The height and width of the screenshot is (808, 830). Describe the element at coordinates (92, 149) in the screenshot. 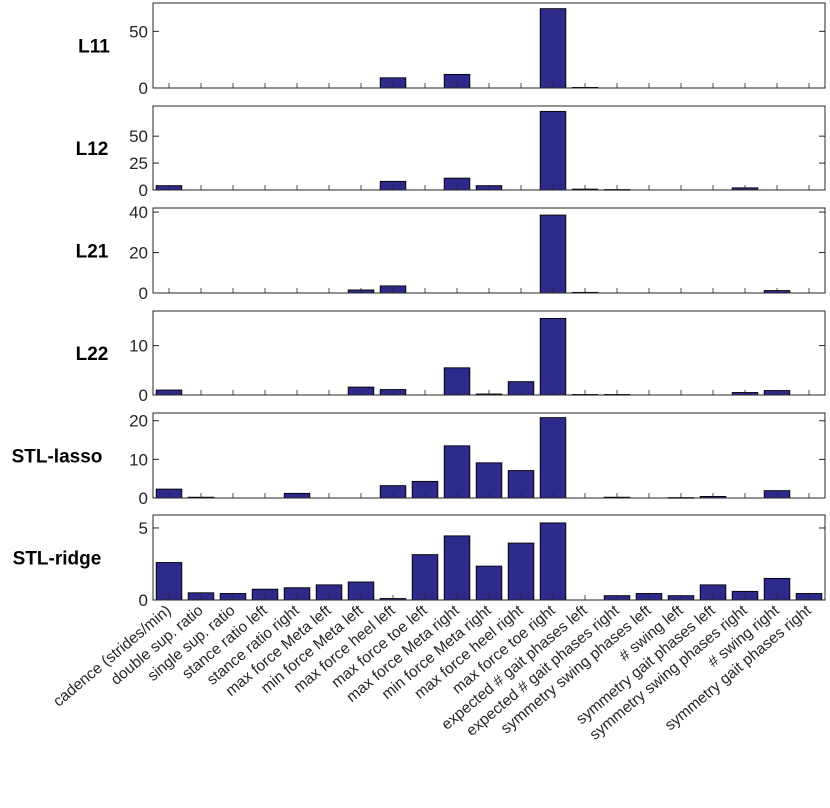

I see `subplot-label: L12` at that location.